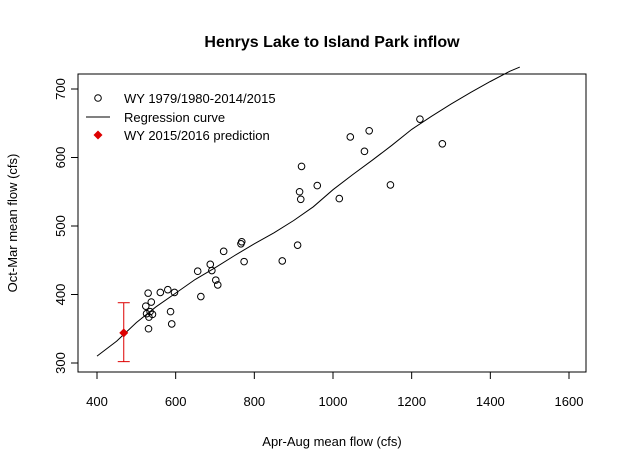 This screenshot has height=471, width=628. I want to click on y-tick-label: 400, so click(60, 295).